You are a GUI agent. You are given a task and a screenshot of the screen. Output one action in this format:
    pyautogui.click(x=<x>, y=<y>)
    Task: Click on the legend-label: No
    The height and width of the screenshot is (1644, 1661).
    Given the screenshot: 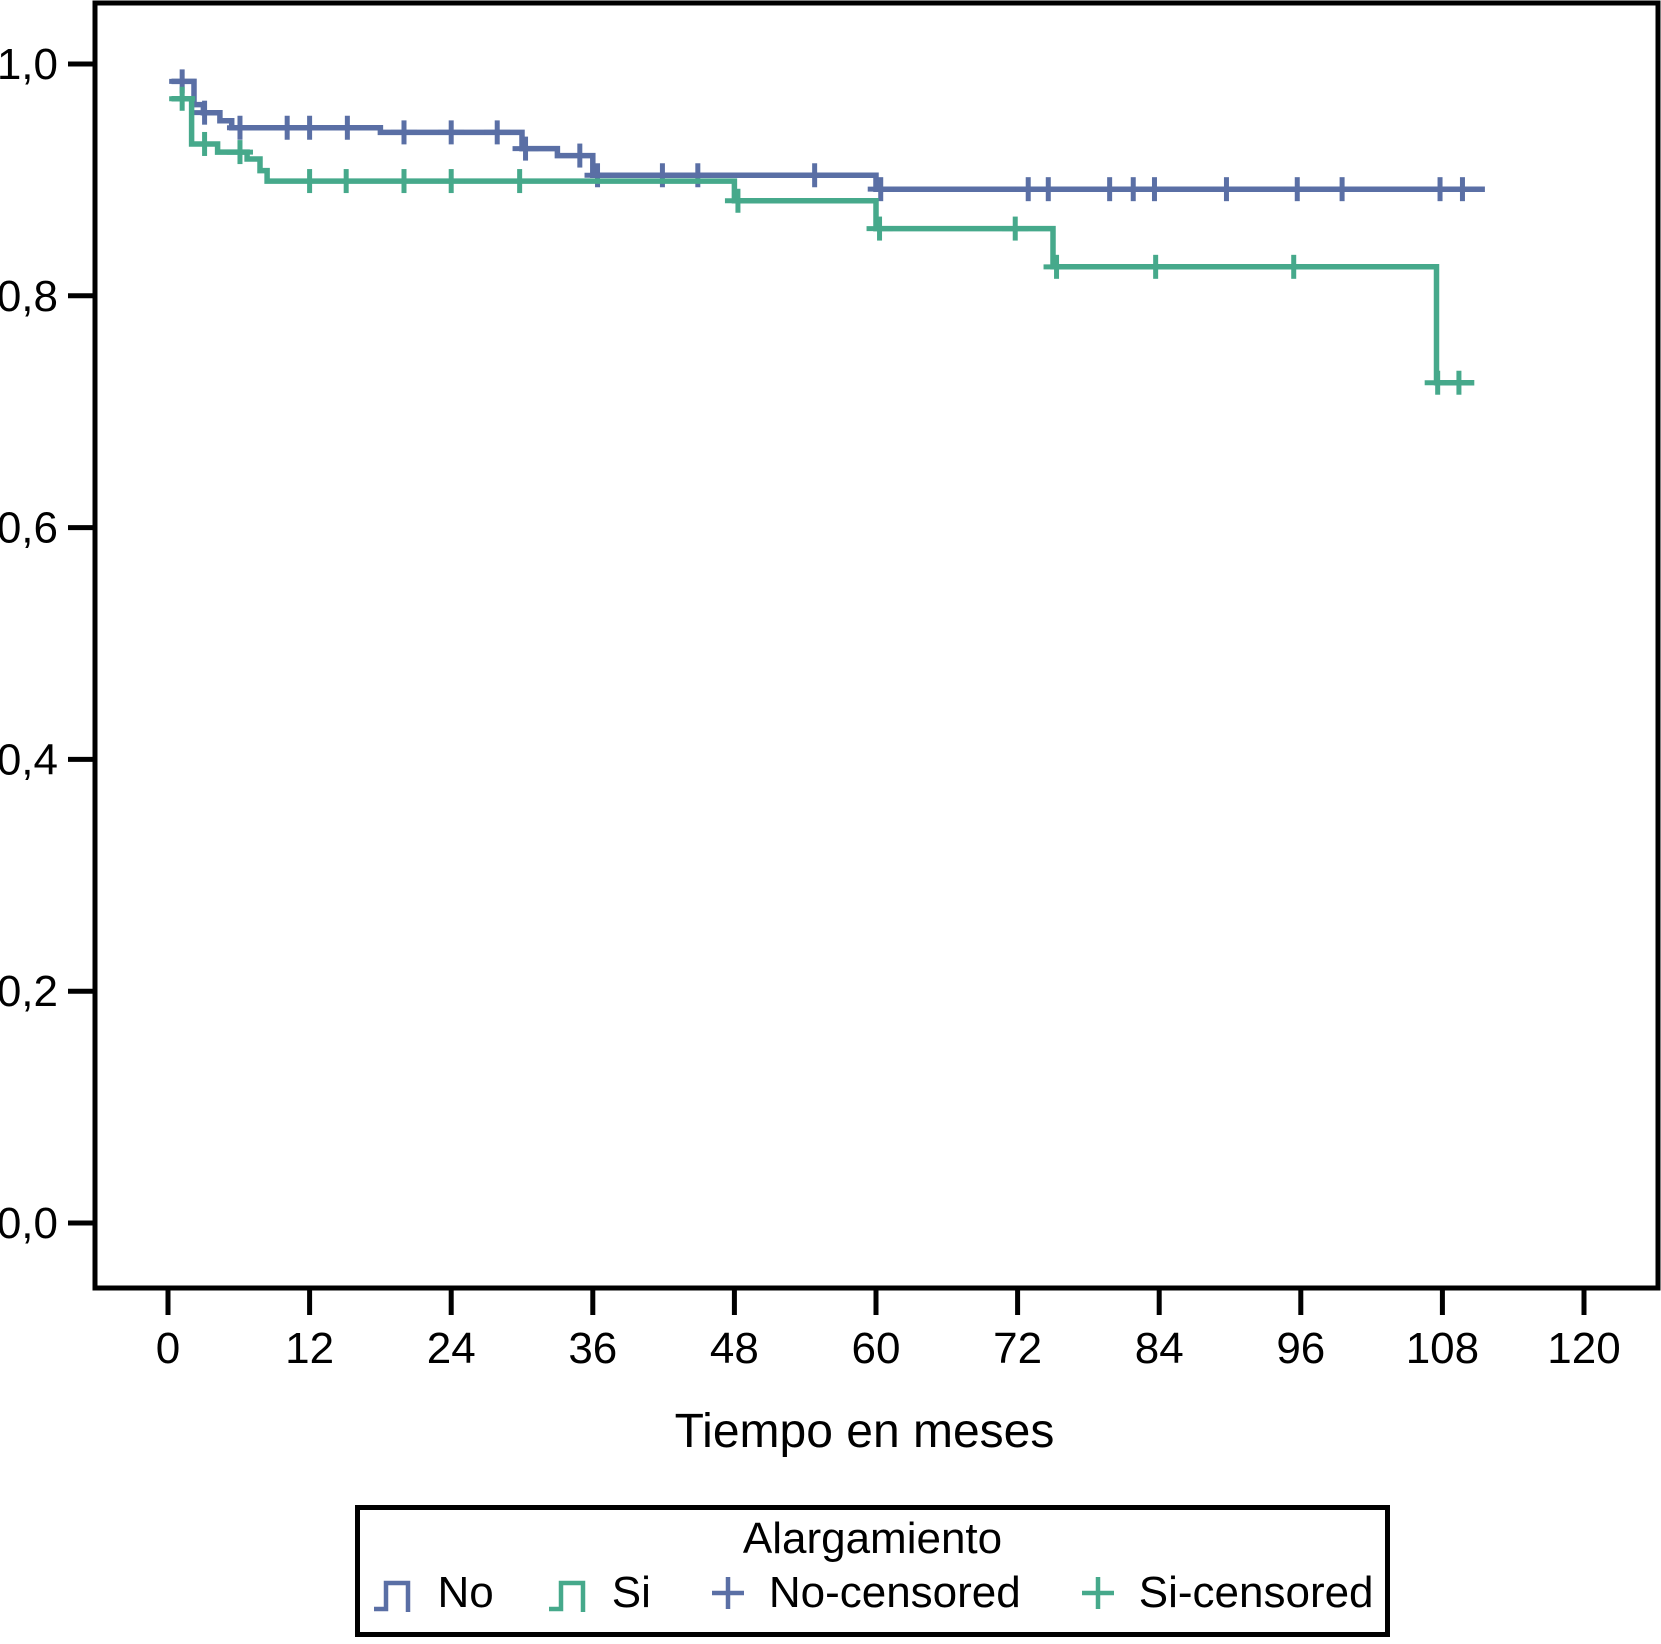 What is the action you would take?
    pyautogui.click(x=465, y=1592)
    